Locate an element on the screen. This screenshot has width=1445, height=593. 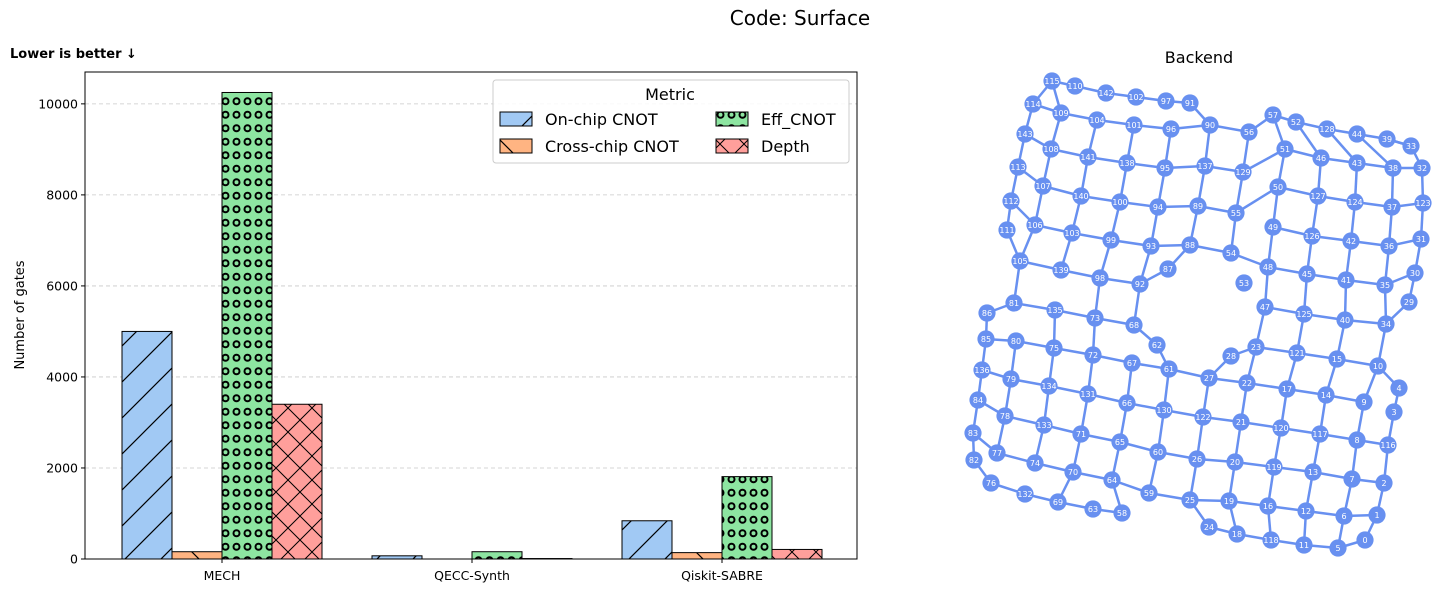
graph-node-44: 44 is located at coordinates (1357, 134).